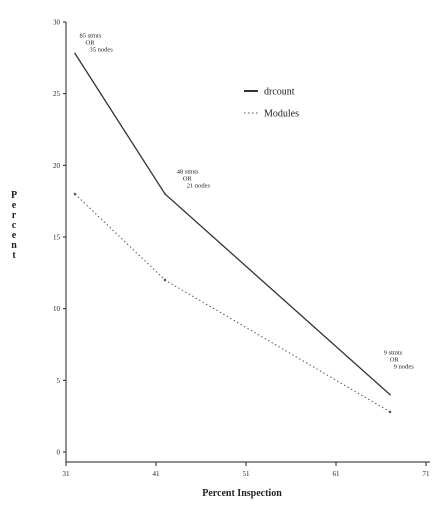 The height and width of the screenshot is (512, 437). Describe the element at coordinates (102, 50) in the screenshot. I see `annotation-line: 35 nodes` at that location.